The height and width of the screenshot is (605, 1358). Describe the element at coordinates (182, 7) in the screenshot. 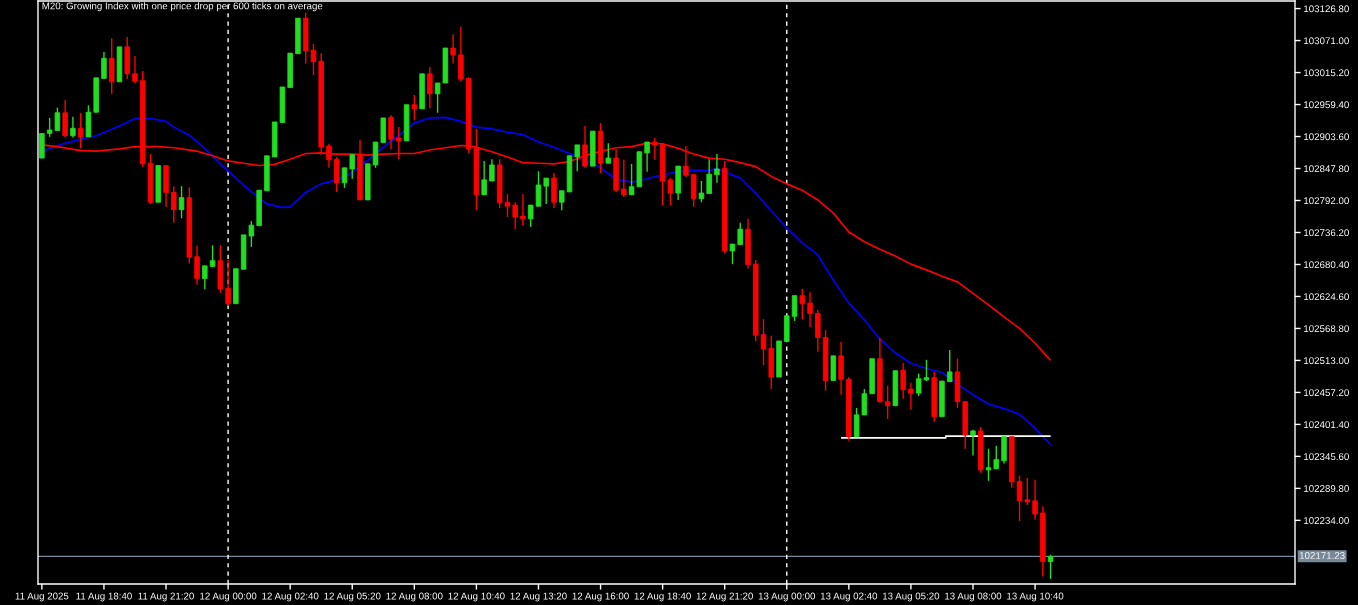

I see `chart-title: M20: Growing Index with one price drop per 600 ticks on average` at that location.